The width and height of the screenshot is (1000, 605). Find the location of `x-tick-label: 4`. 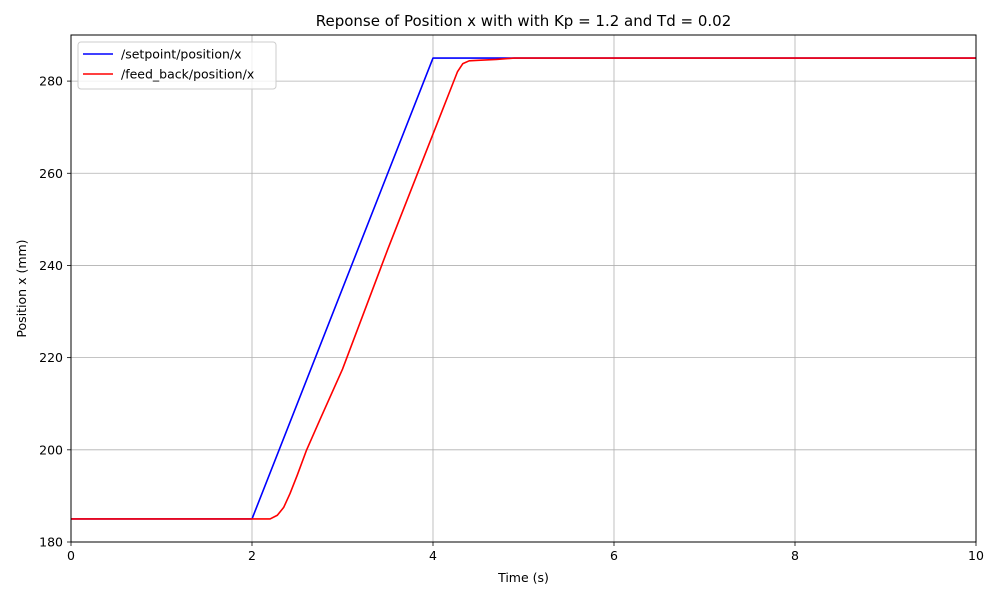

x-tick-label: 4 is located at coordinates (433, 555).